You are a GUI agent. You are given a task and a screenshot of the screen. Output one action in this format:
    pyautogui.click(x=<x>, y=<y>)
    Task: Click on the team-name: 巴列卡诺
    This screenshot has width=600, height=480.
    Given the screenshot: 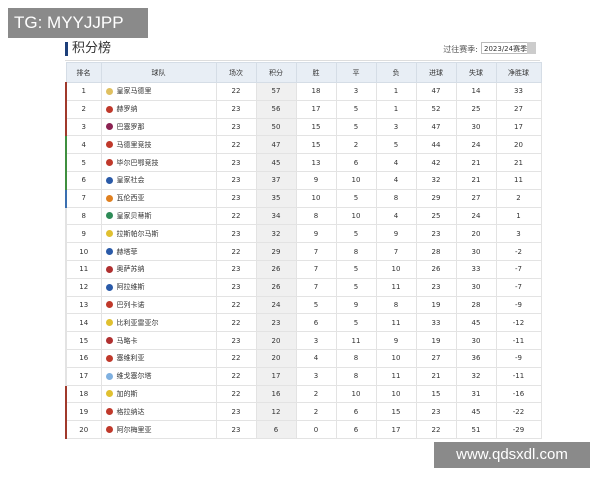 What is the action you would take?
    pyautogui.click(x=130, y=304)
    